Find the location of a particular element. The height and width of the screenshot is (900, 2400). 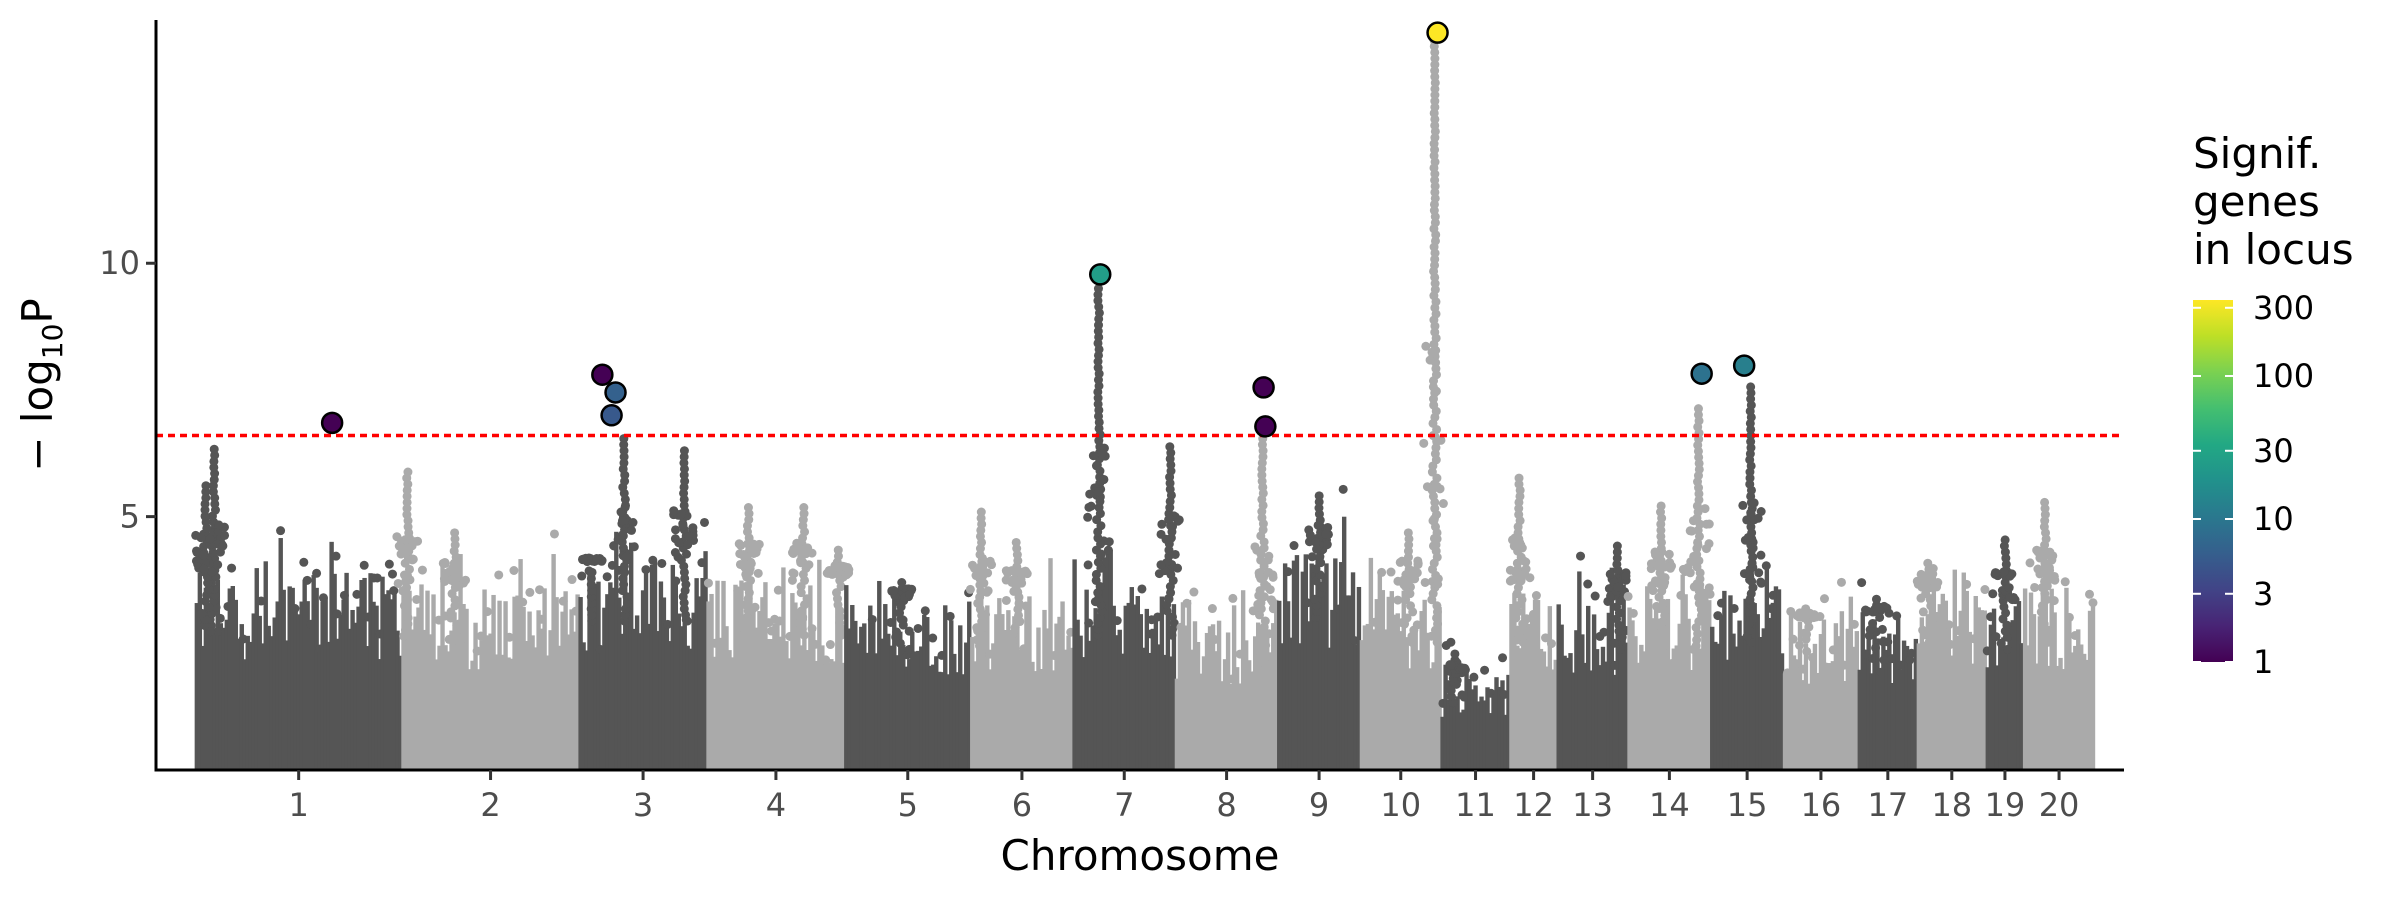

x-axis-title: Chromosome is located at coordinates (1140, 855).